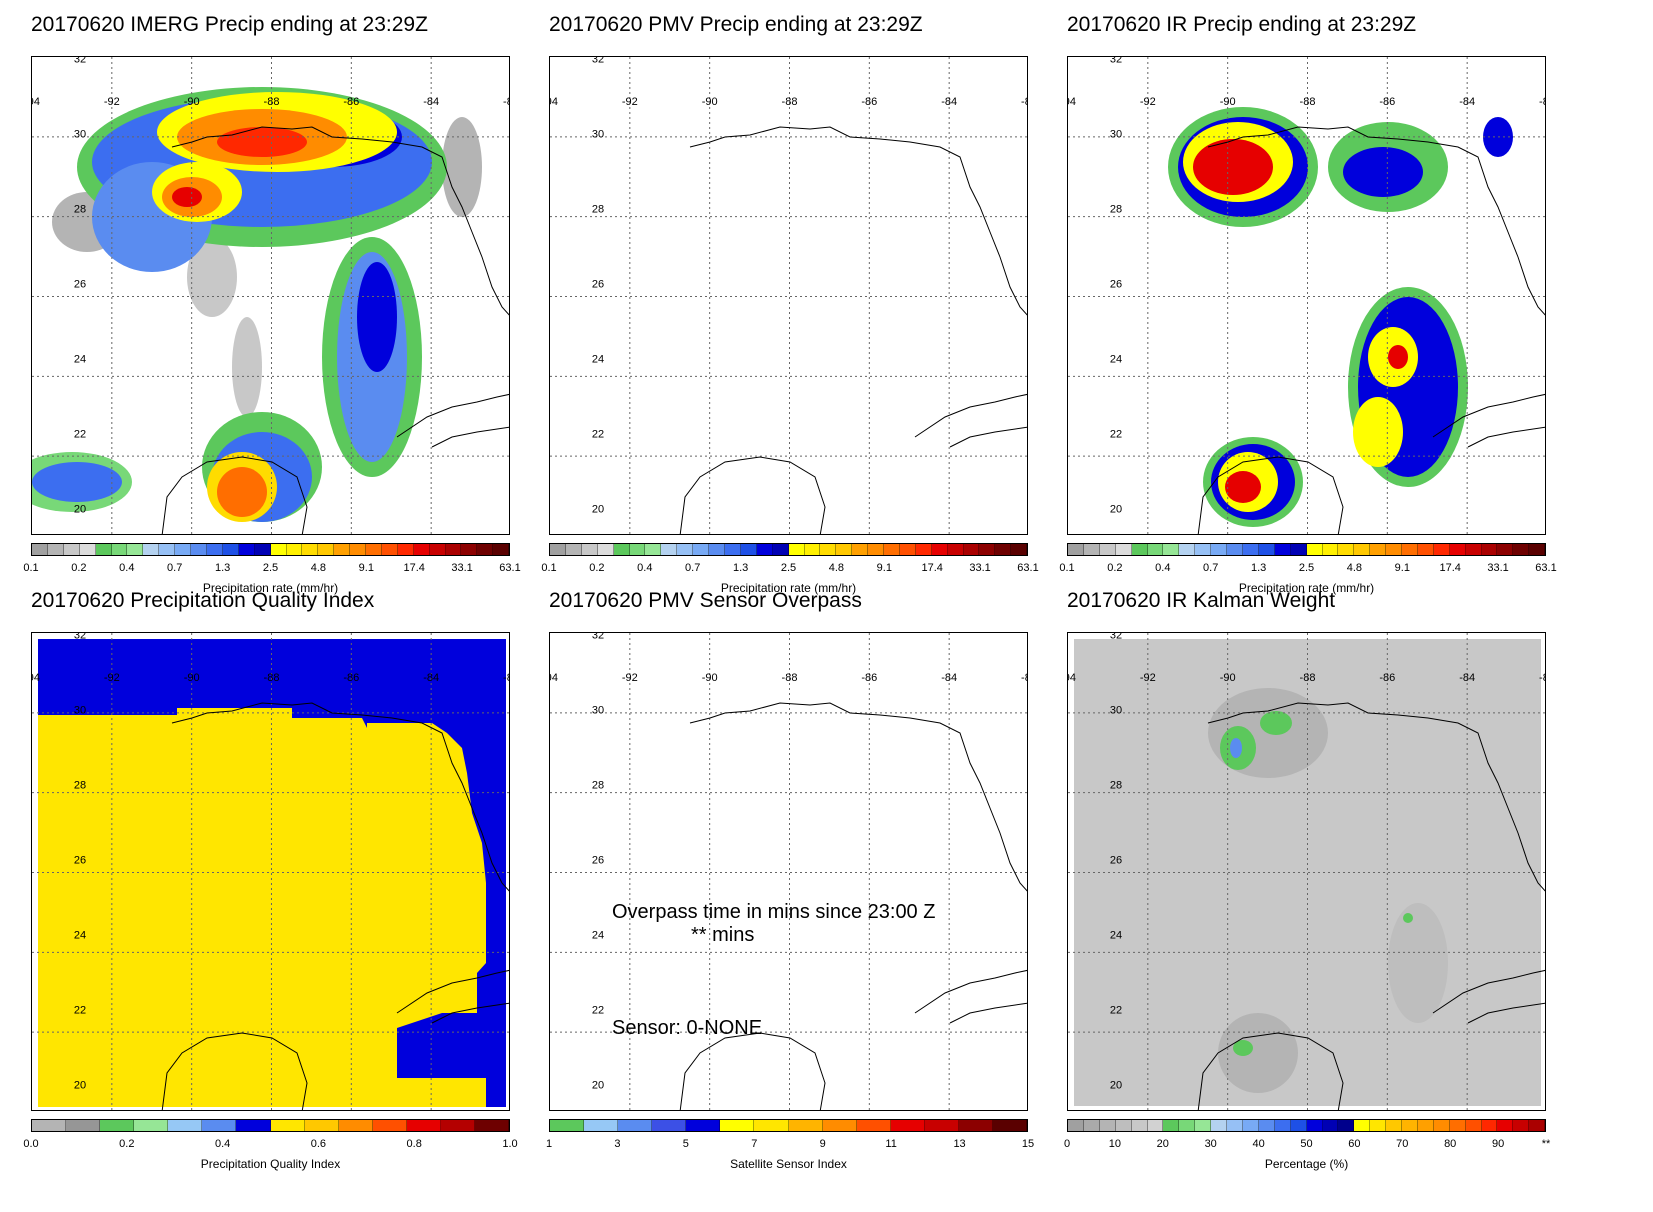 The image size is (1653, 1212). Describe the element at coordinates (1210, 1144) in the screenshot. I see `colorbar-tick: 30` at that location.